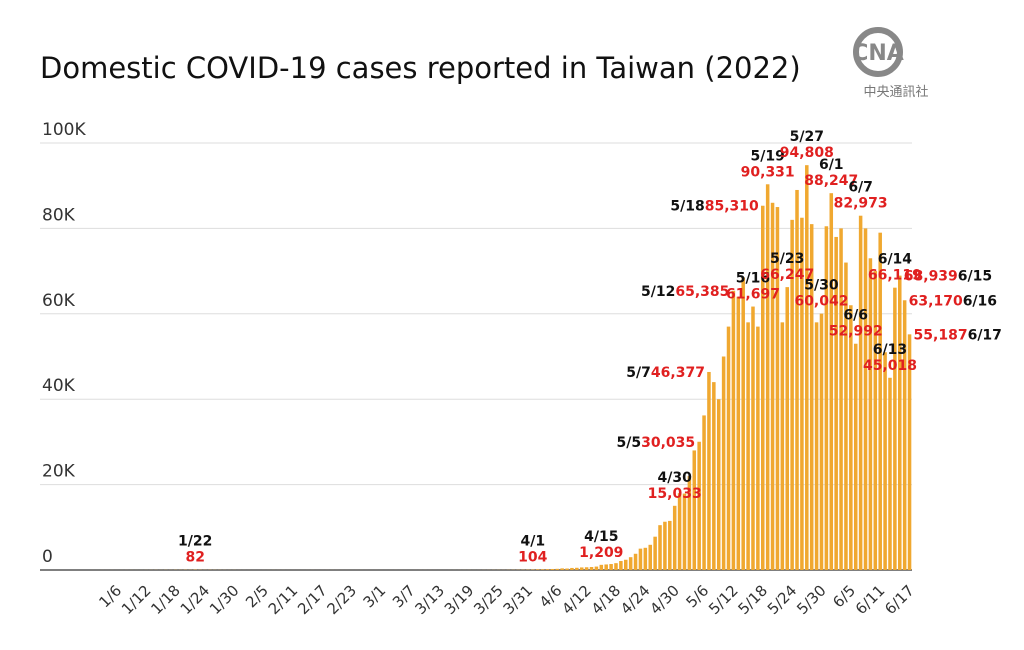 The image size is (1024, 650). I want to click on y-tick-label: 60K, so click(59, 301).